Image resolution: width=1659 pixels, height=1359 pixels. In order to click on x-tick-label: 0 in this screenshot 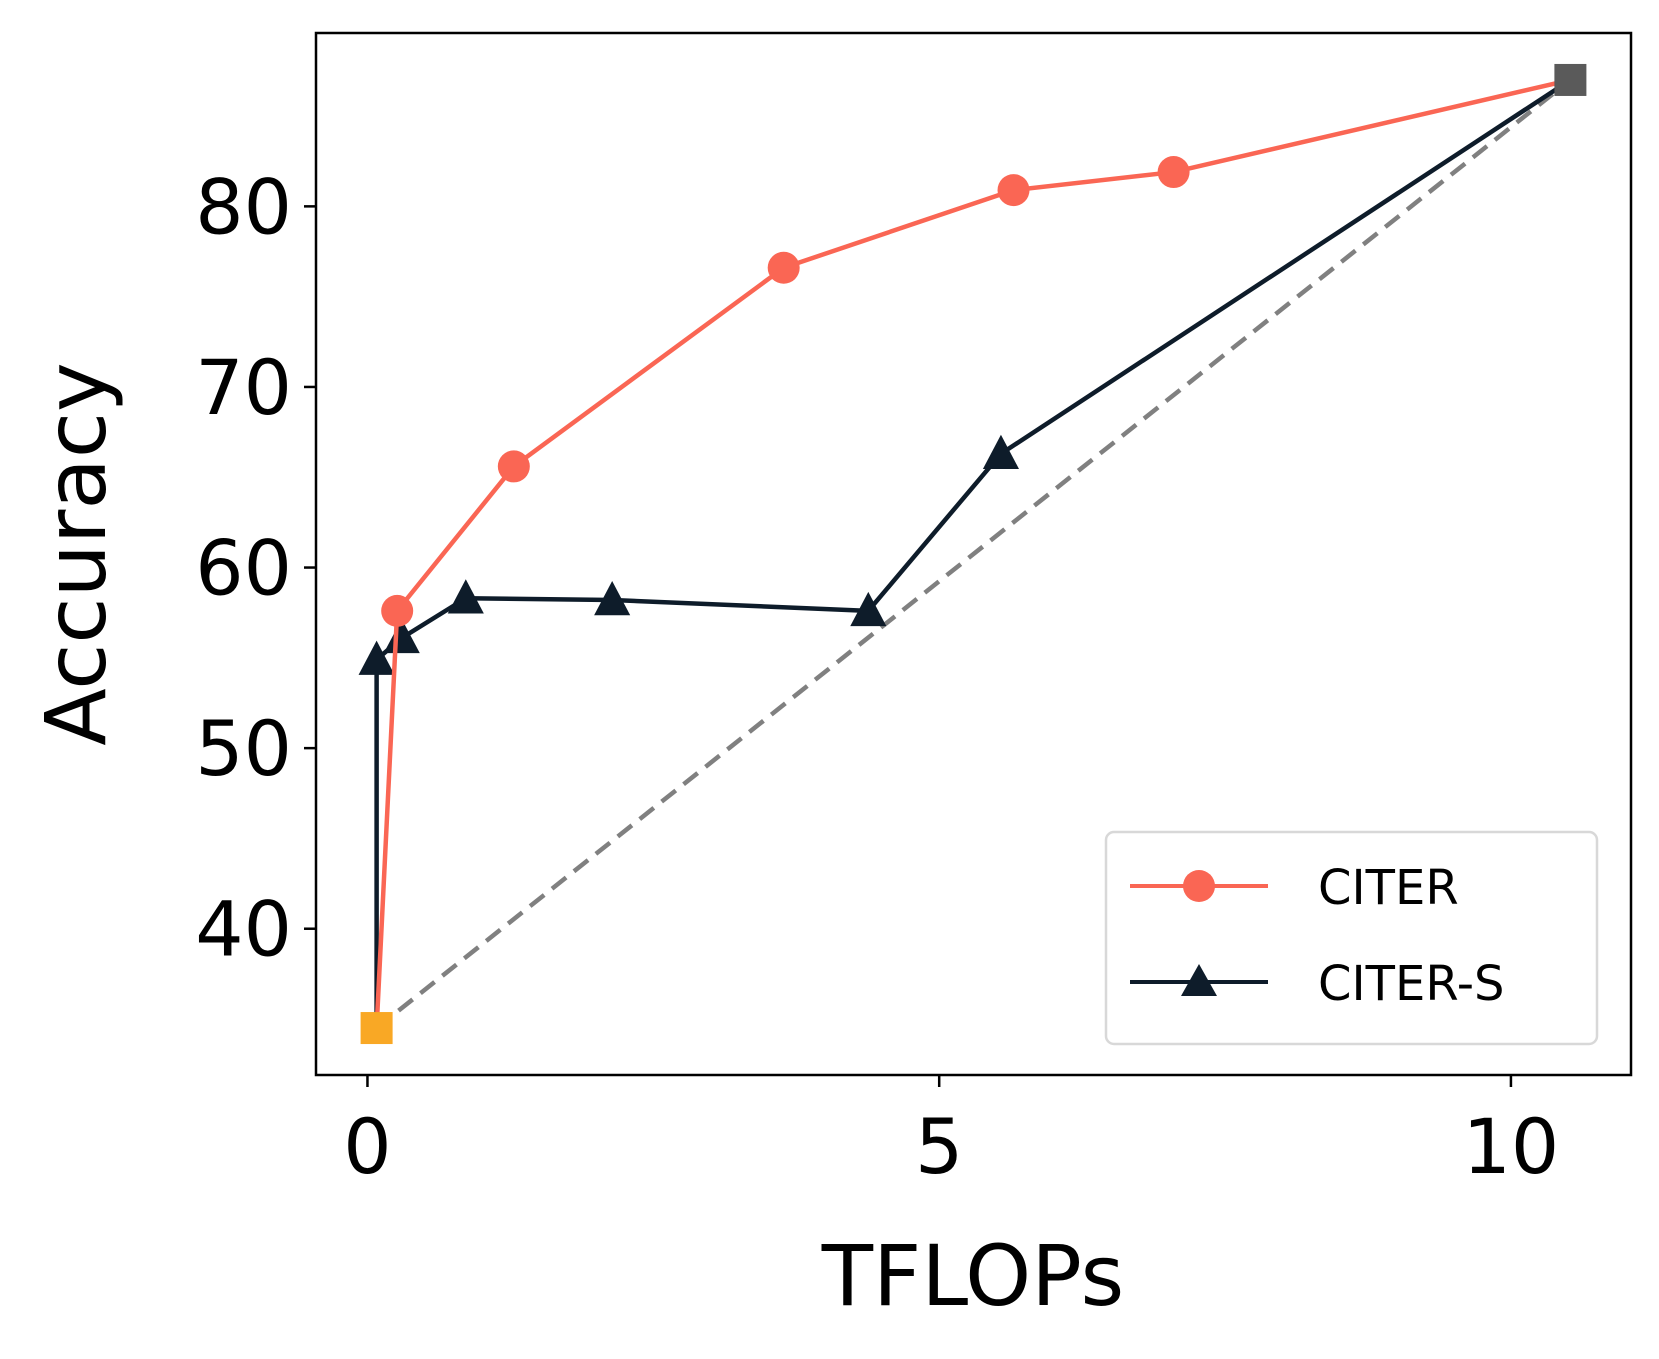, I will do `click(367, 1146)`.